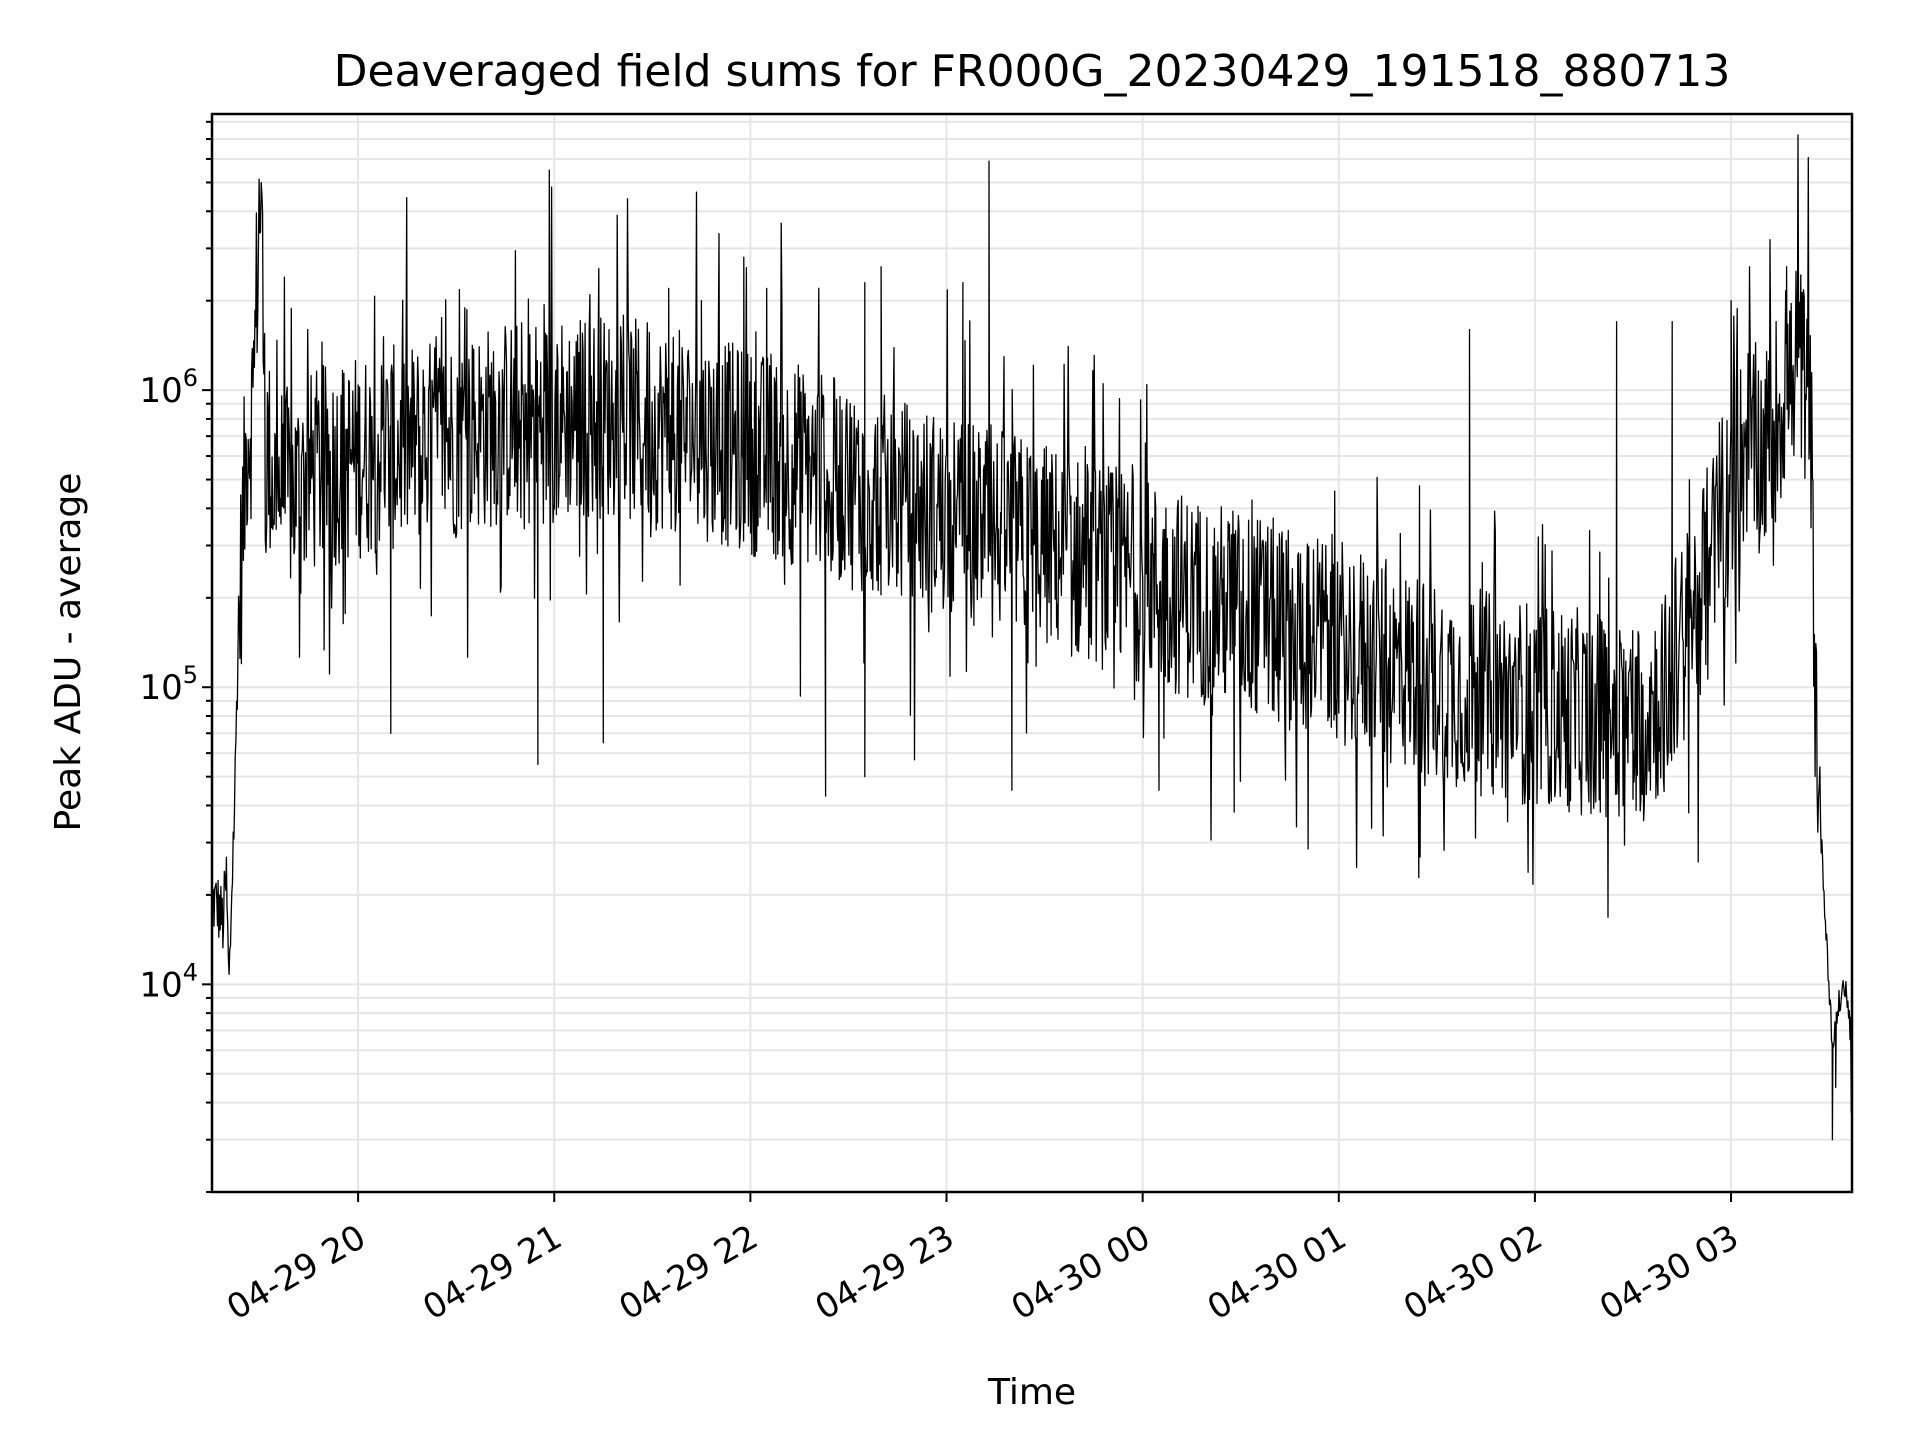  I want to click on y-tick-label: 10⁴, so click(168, 981).